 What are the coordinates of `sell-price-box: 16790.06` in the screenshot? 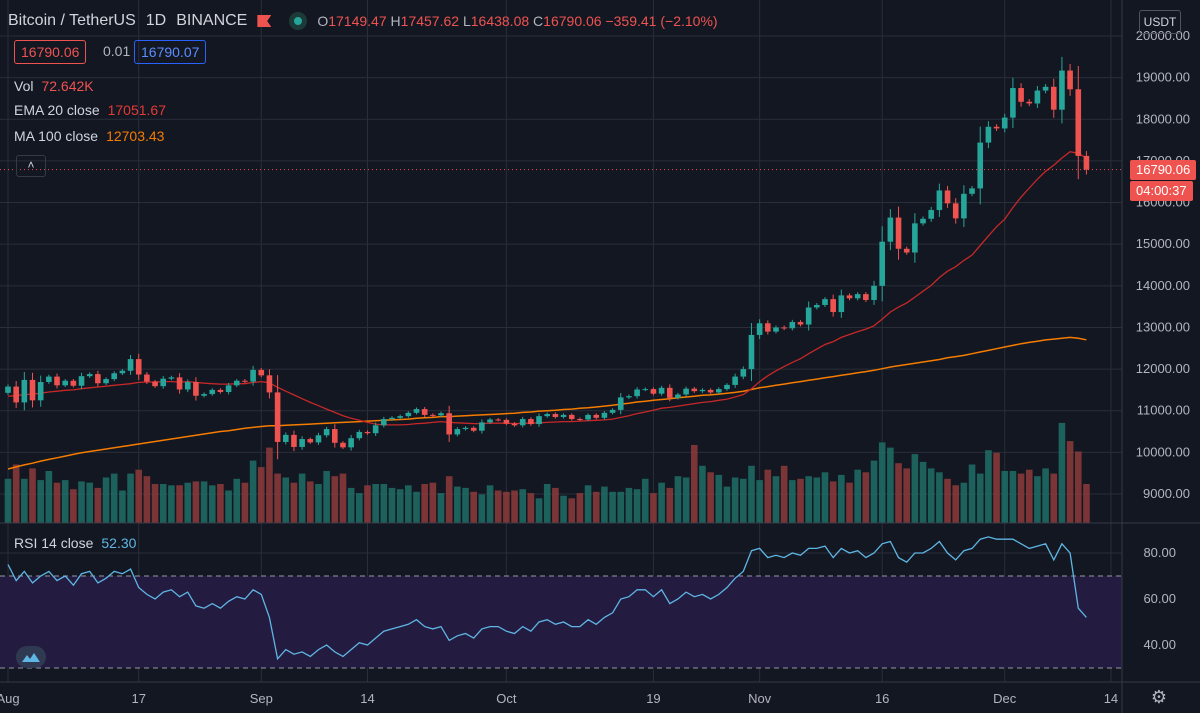 It's located at (50, 52).